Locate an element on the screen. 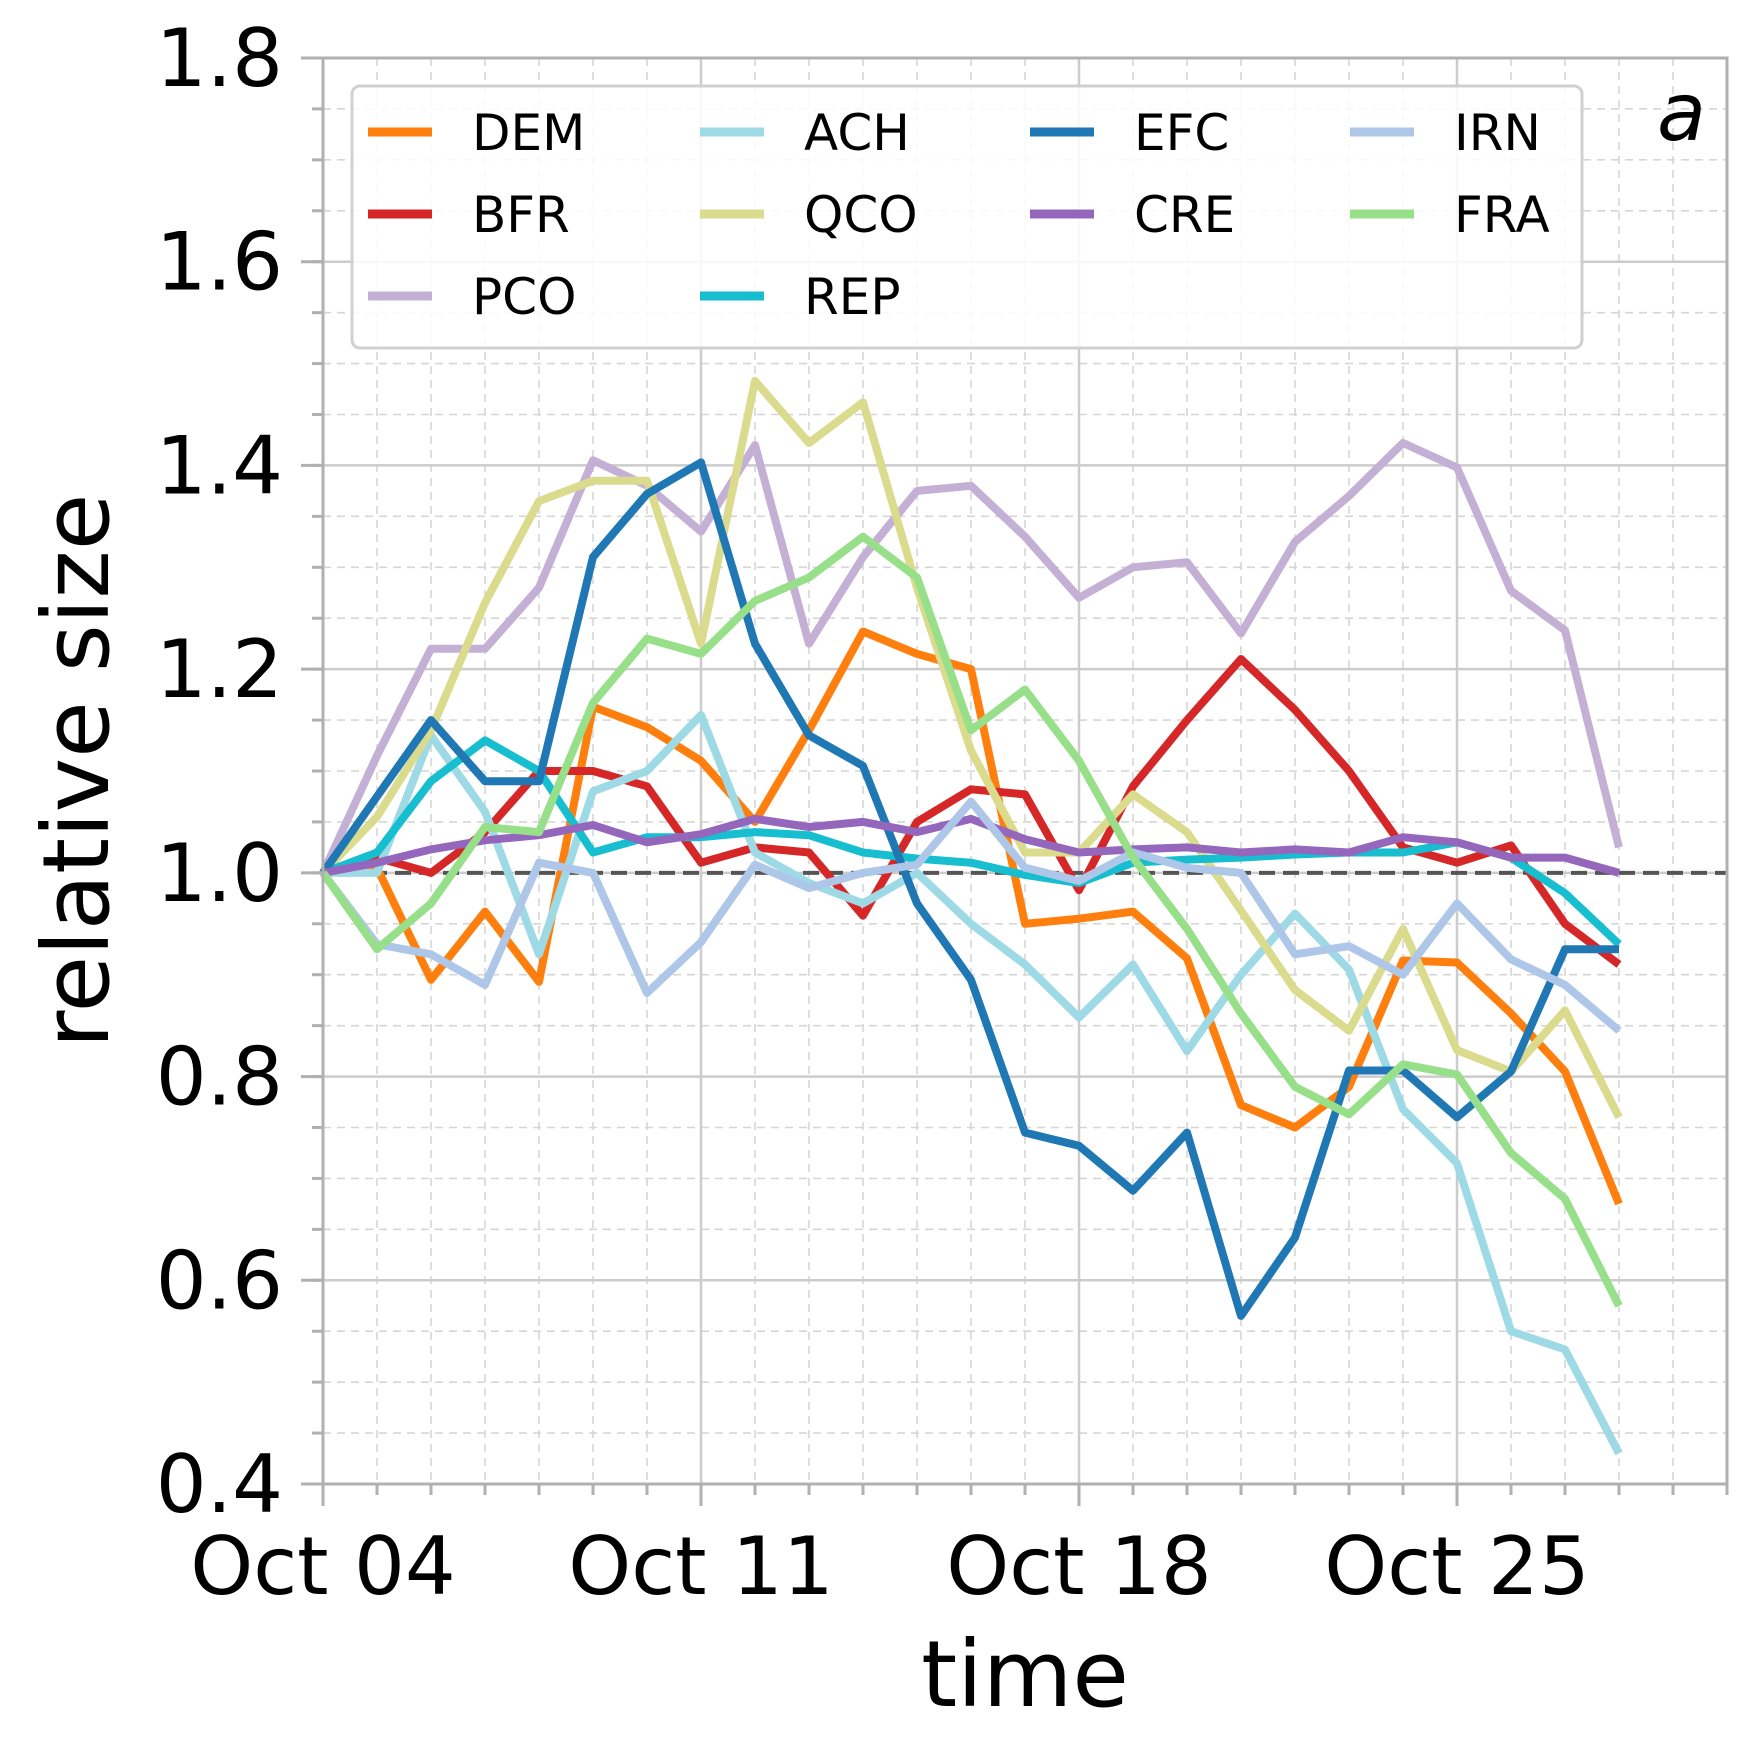 Image resolution: width=1745 pixels, height=1744 pixels. legend-label-fra: FRA is located at coordinates (1502, 215).